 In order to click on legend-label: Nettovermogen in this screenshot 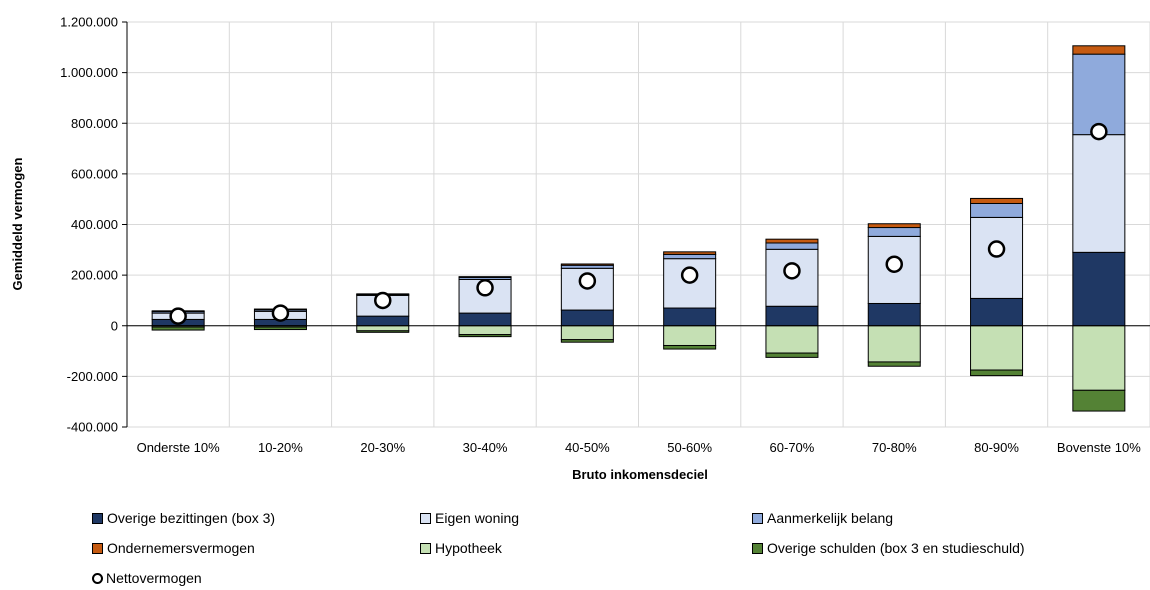, I will do `click(154, 578)`.